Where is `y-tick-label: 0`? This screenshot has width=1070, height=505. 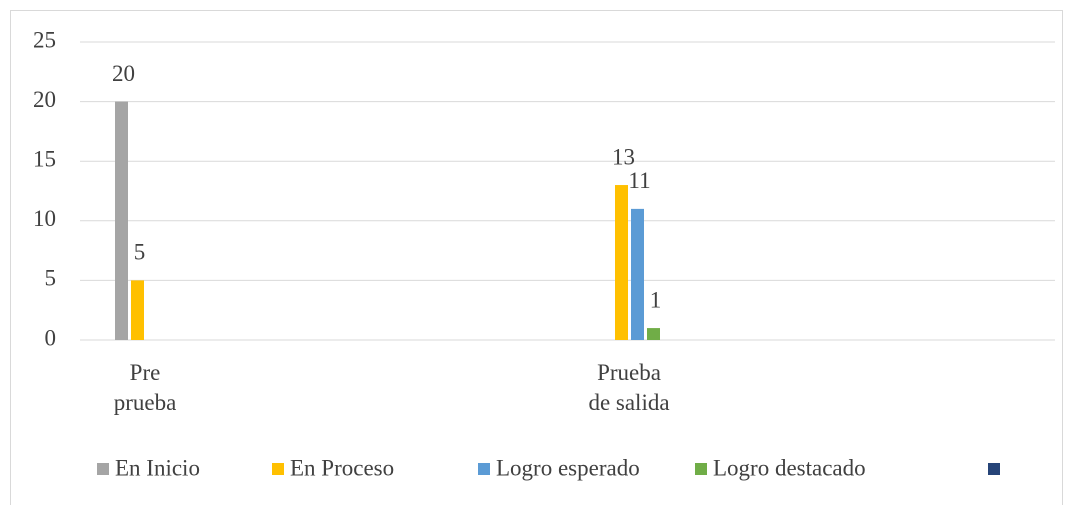 y-tick-label: 0 is located at coordinates (51, 337).